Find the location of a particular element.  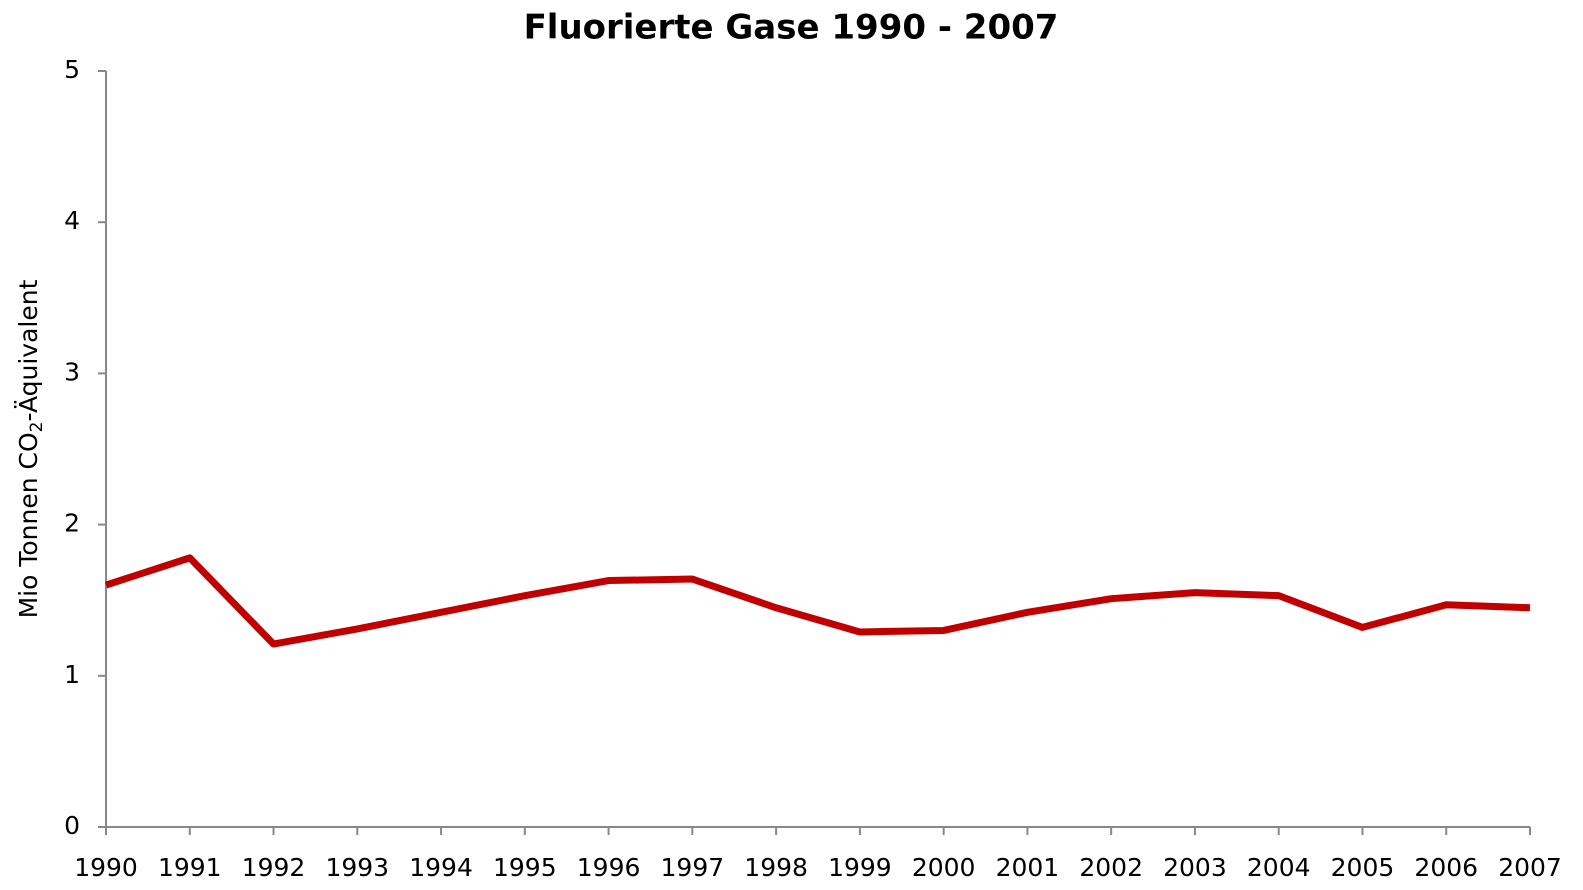

x-tick-label: 2006 is located at coordinates (1446, 867).